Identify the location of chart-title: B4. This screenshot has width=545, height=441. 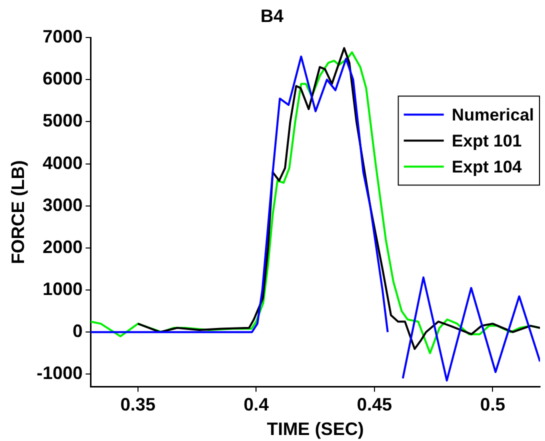
(272, 16).